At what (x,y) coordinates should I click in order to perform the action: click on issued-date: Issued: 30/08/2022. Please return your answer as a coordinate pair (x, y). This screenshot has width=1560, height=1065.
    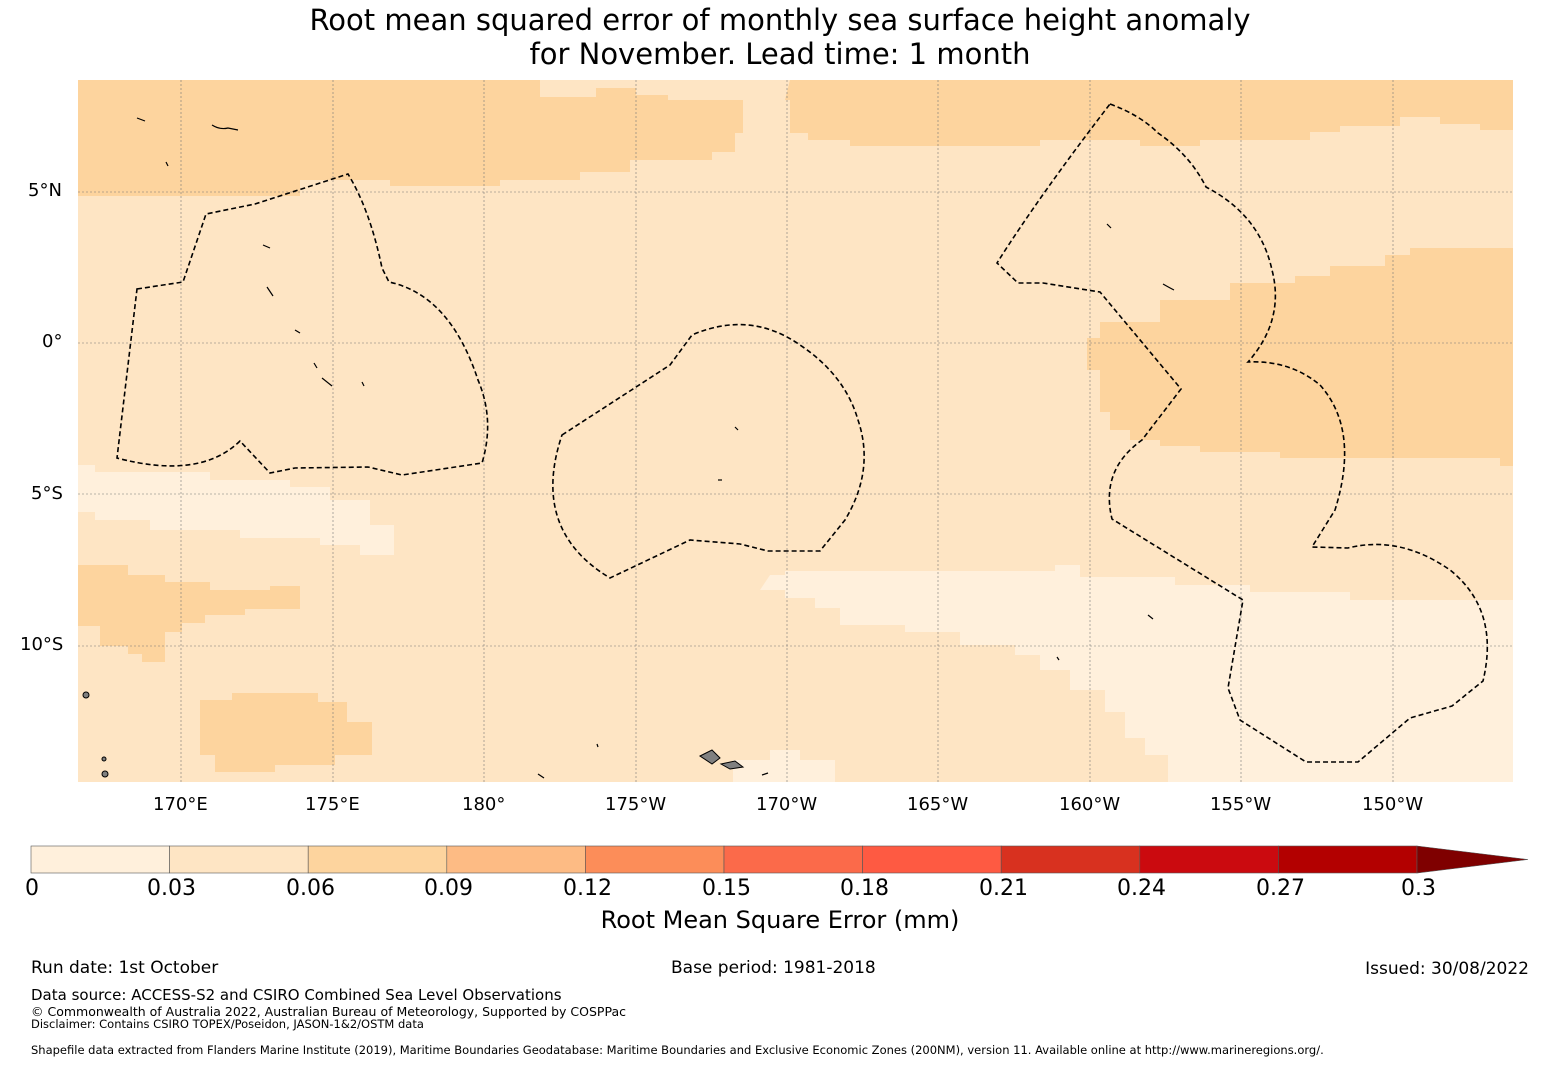
    Looking at the image, I should click on (1447, 969).